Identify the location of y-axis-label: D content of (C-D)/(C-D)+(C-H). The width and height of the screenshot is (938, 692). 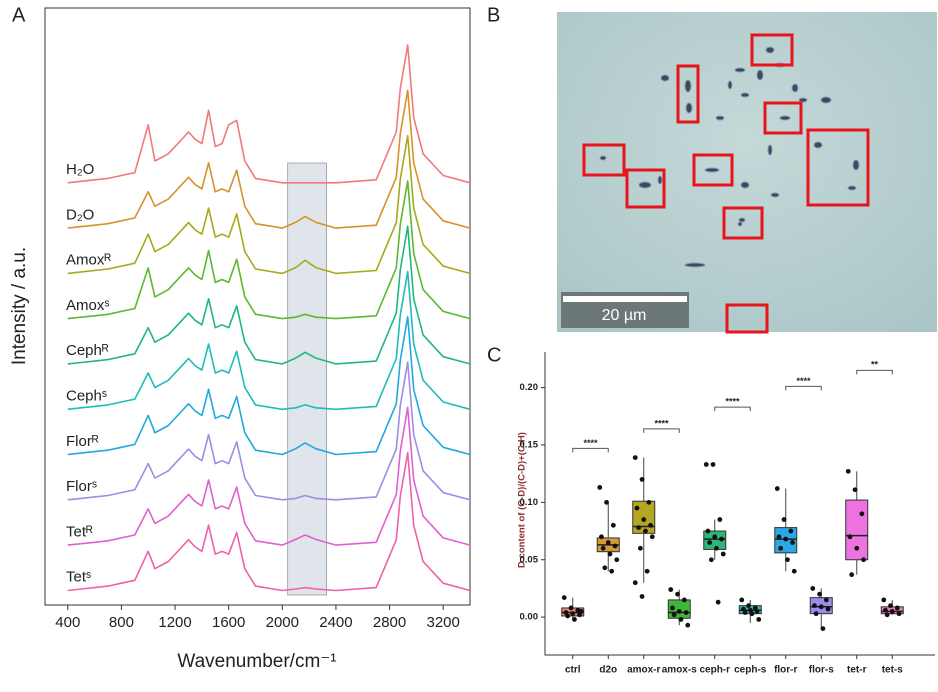
(522, 500).